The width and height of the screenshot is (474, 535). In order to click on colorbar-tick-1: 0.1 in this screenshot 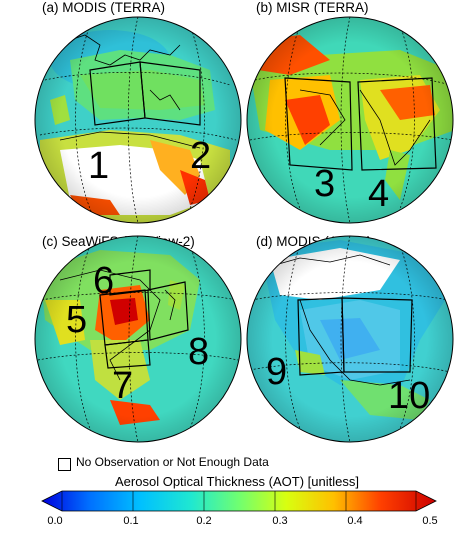, I will do `click(131, 521)`.